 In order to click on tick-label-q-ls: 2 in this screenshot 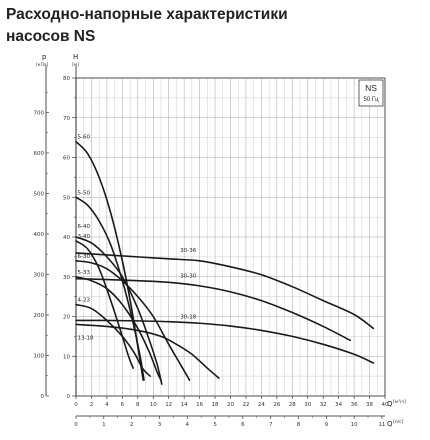, I will do `click(132, 425)`.